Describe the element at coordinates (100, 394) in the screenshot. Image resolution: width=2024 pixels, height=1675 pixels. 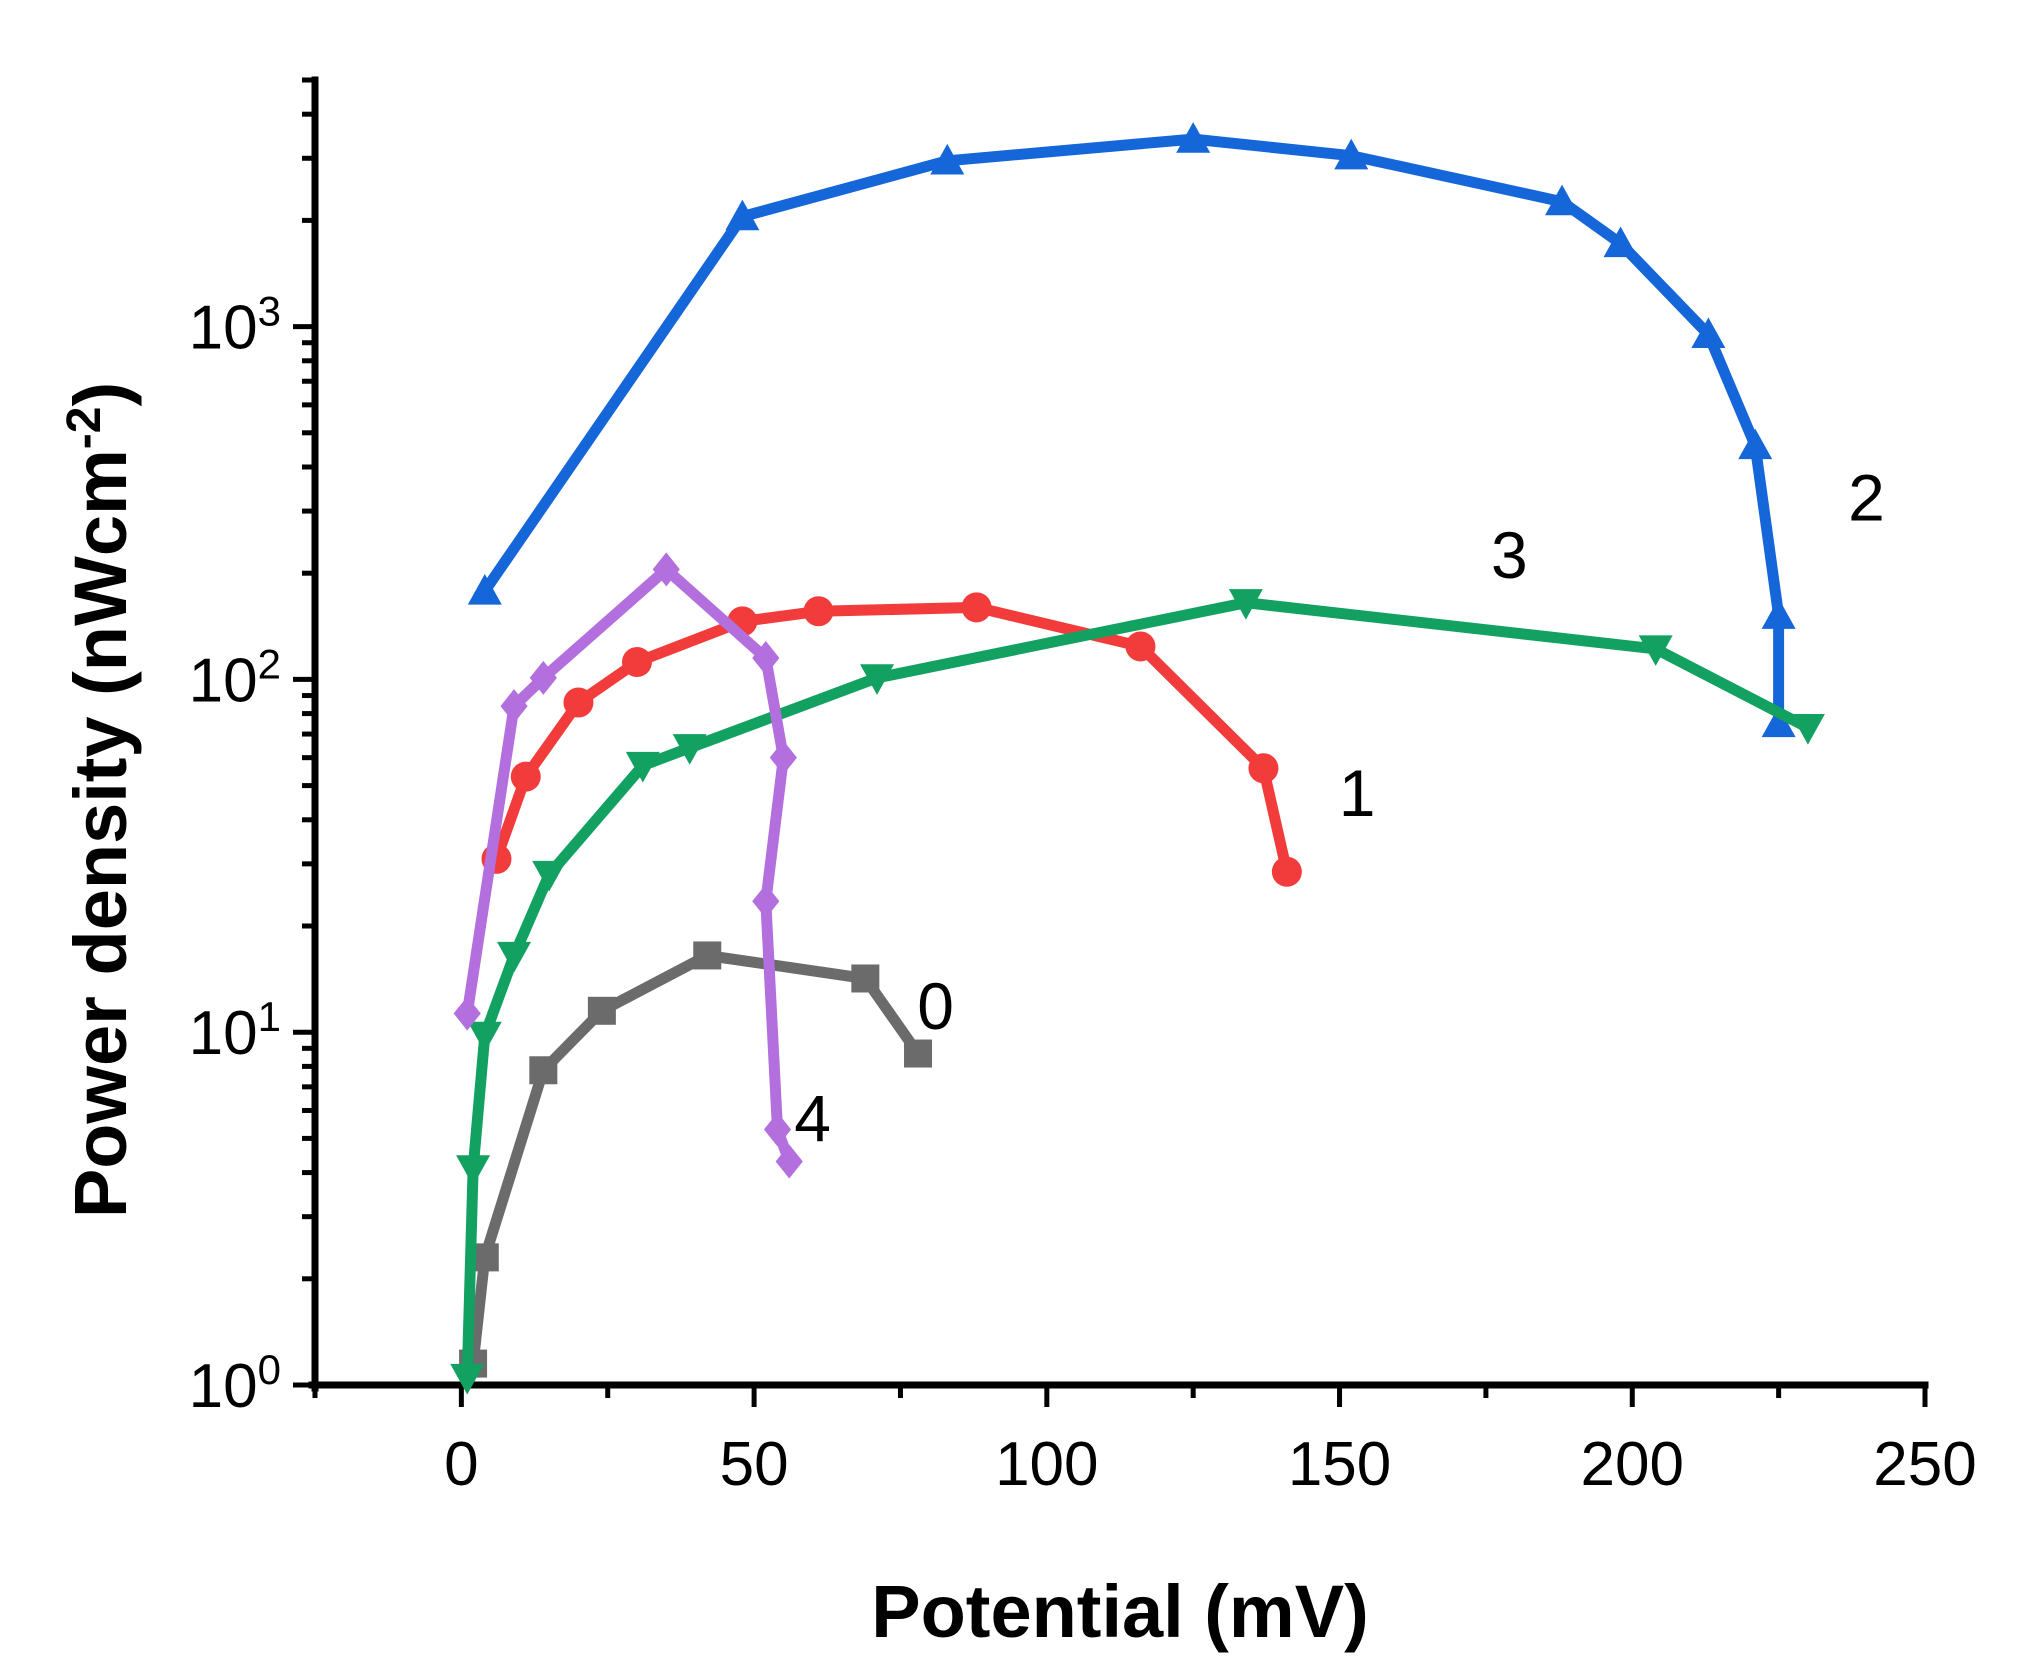
I see `y-axis-title-close: )` at that location.